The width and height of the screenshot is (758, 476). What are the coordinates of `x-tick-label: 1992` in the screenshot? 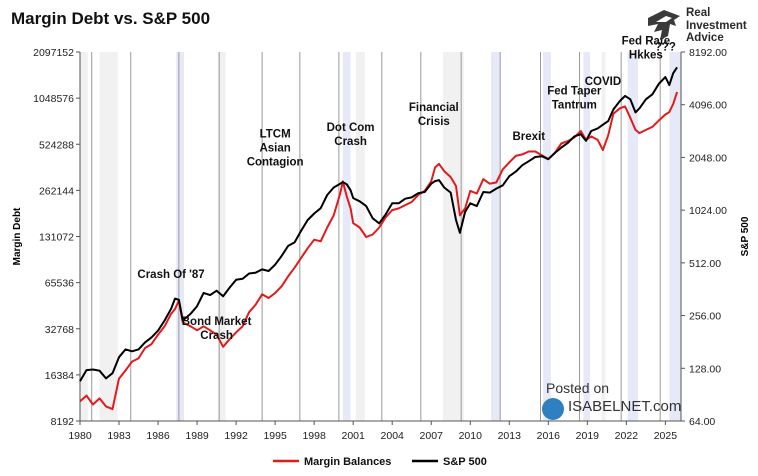 It's located at (236, 436).